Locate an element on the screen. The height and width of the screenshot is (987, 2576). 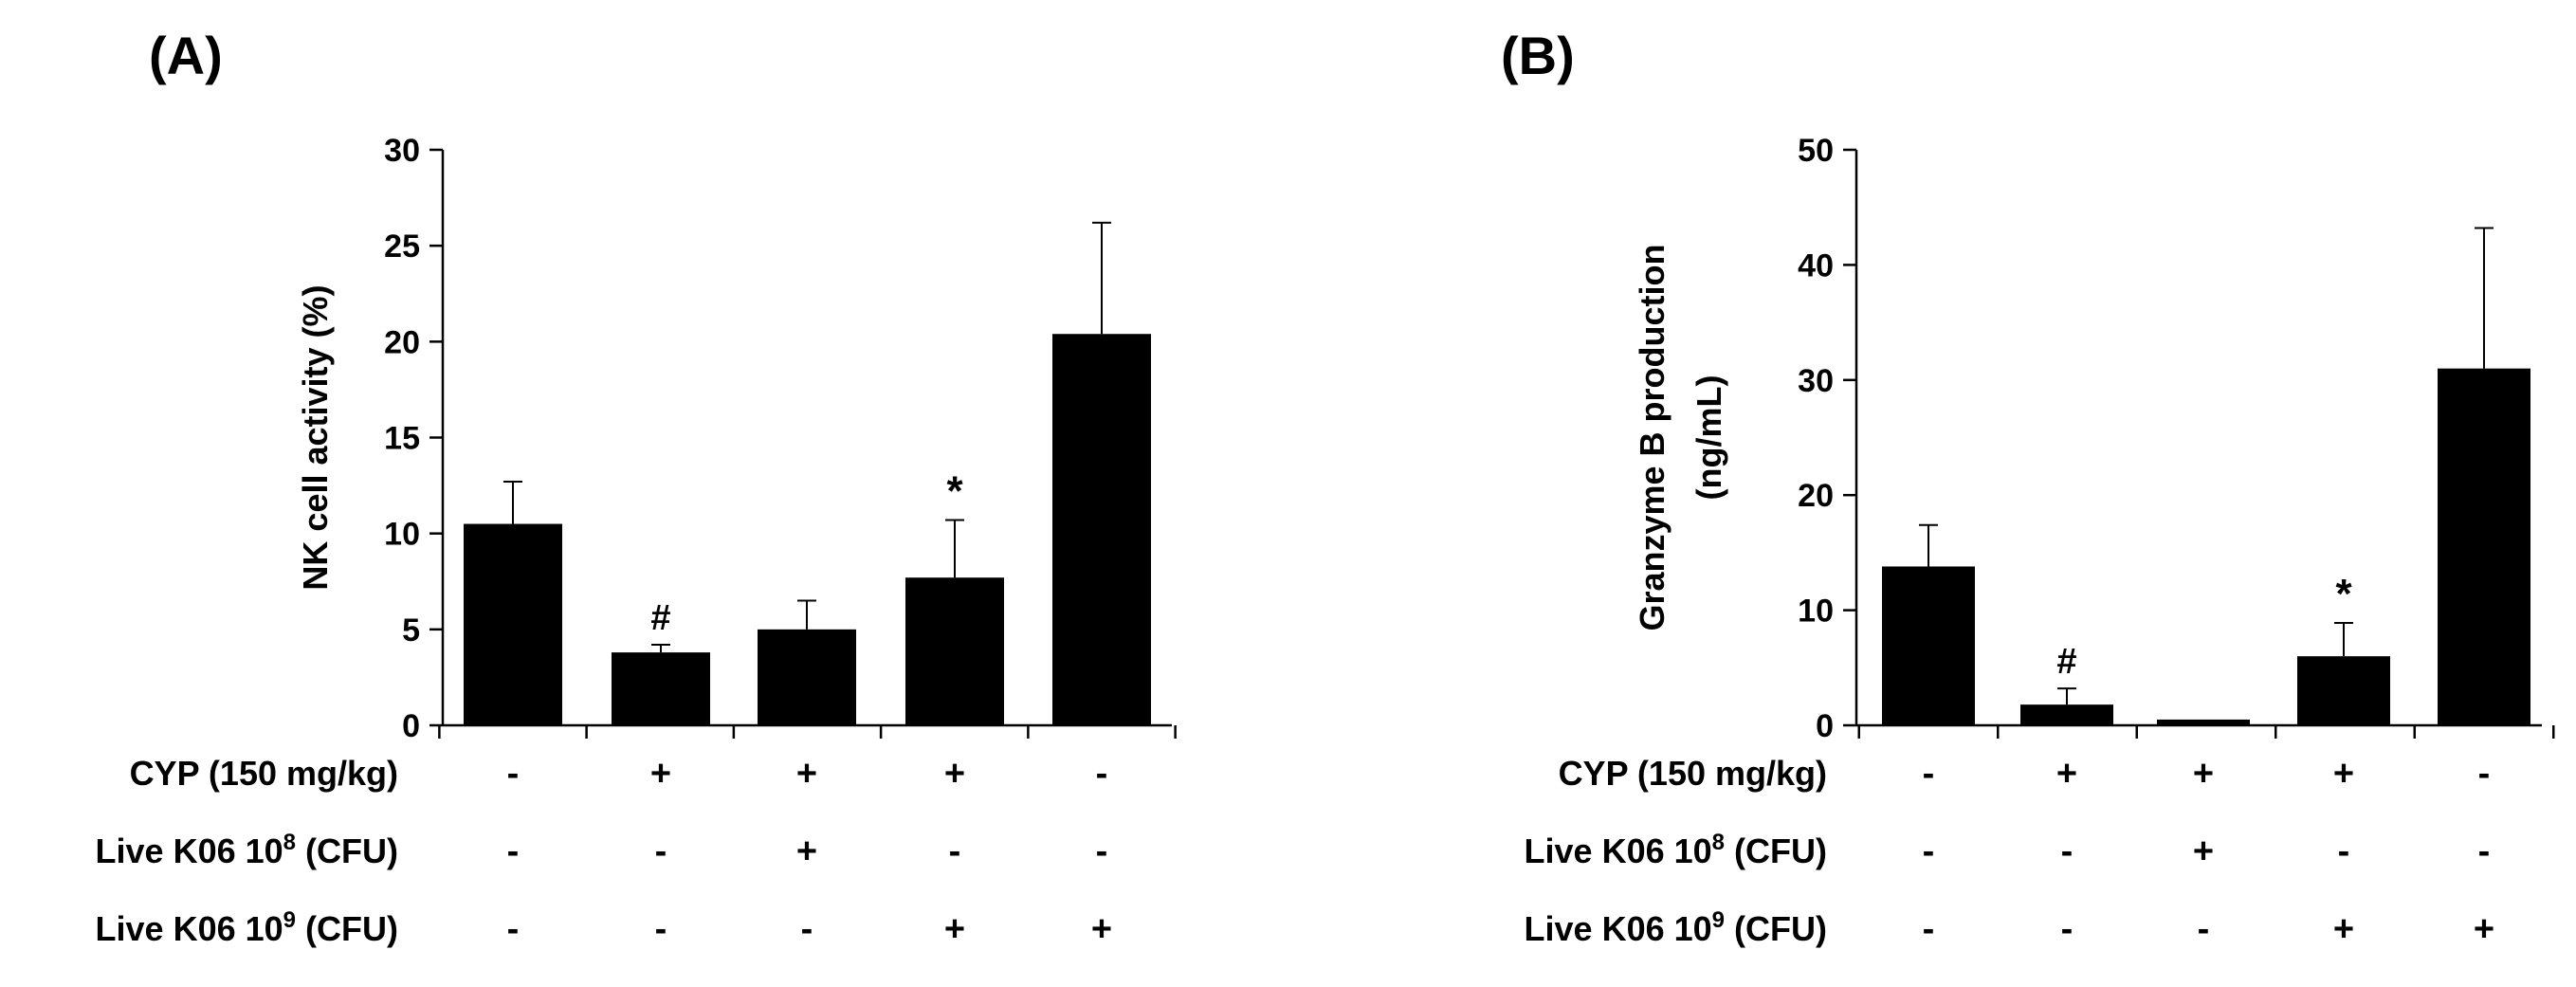
y-tick-label: 50 is located at coordinates (1816, 151).